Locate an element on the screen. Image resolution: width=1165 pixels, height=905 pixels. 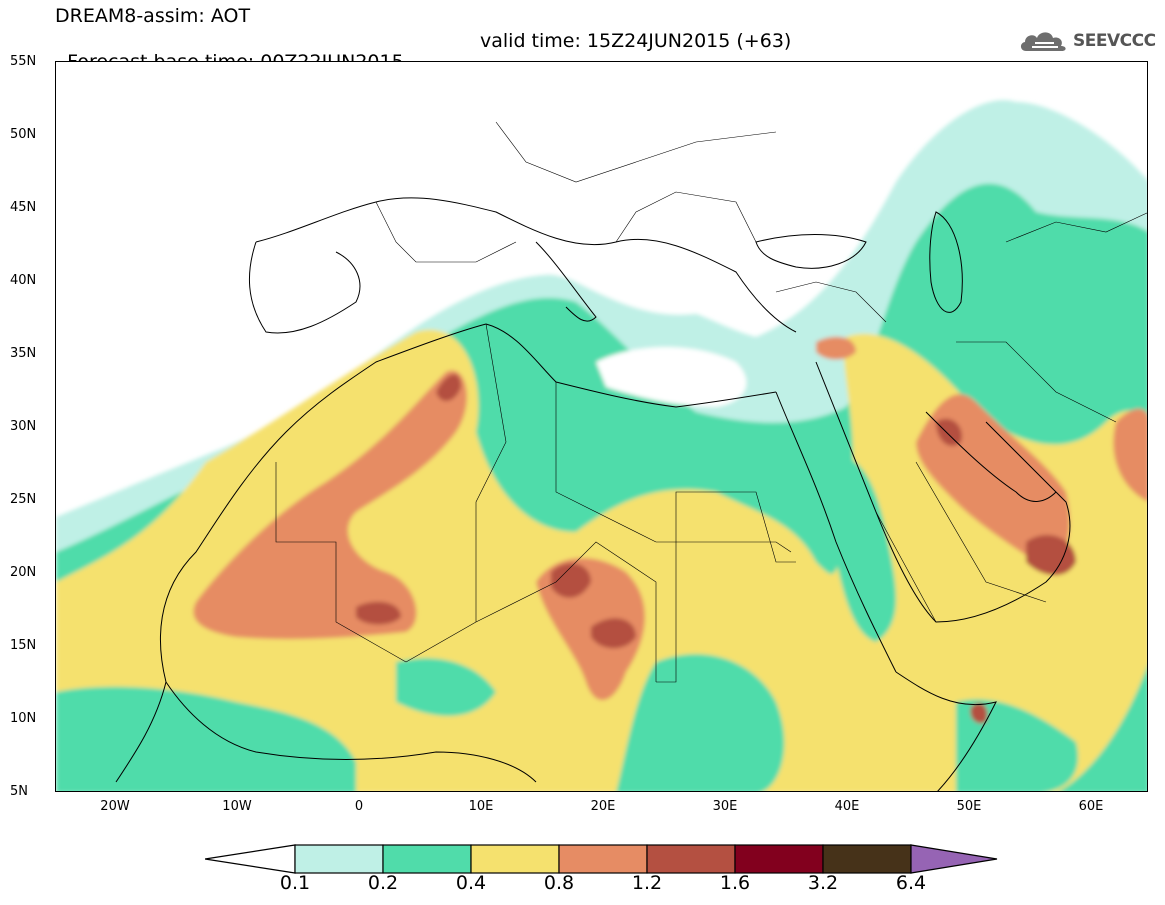
lon-tick-label: 0 is located at coordinates (359, 806).